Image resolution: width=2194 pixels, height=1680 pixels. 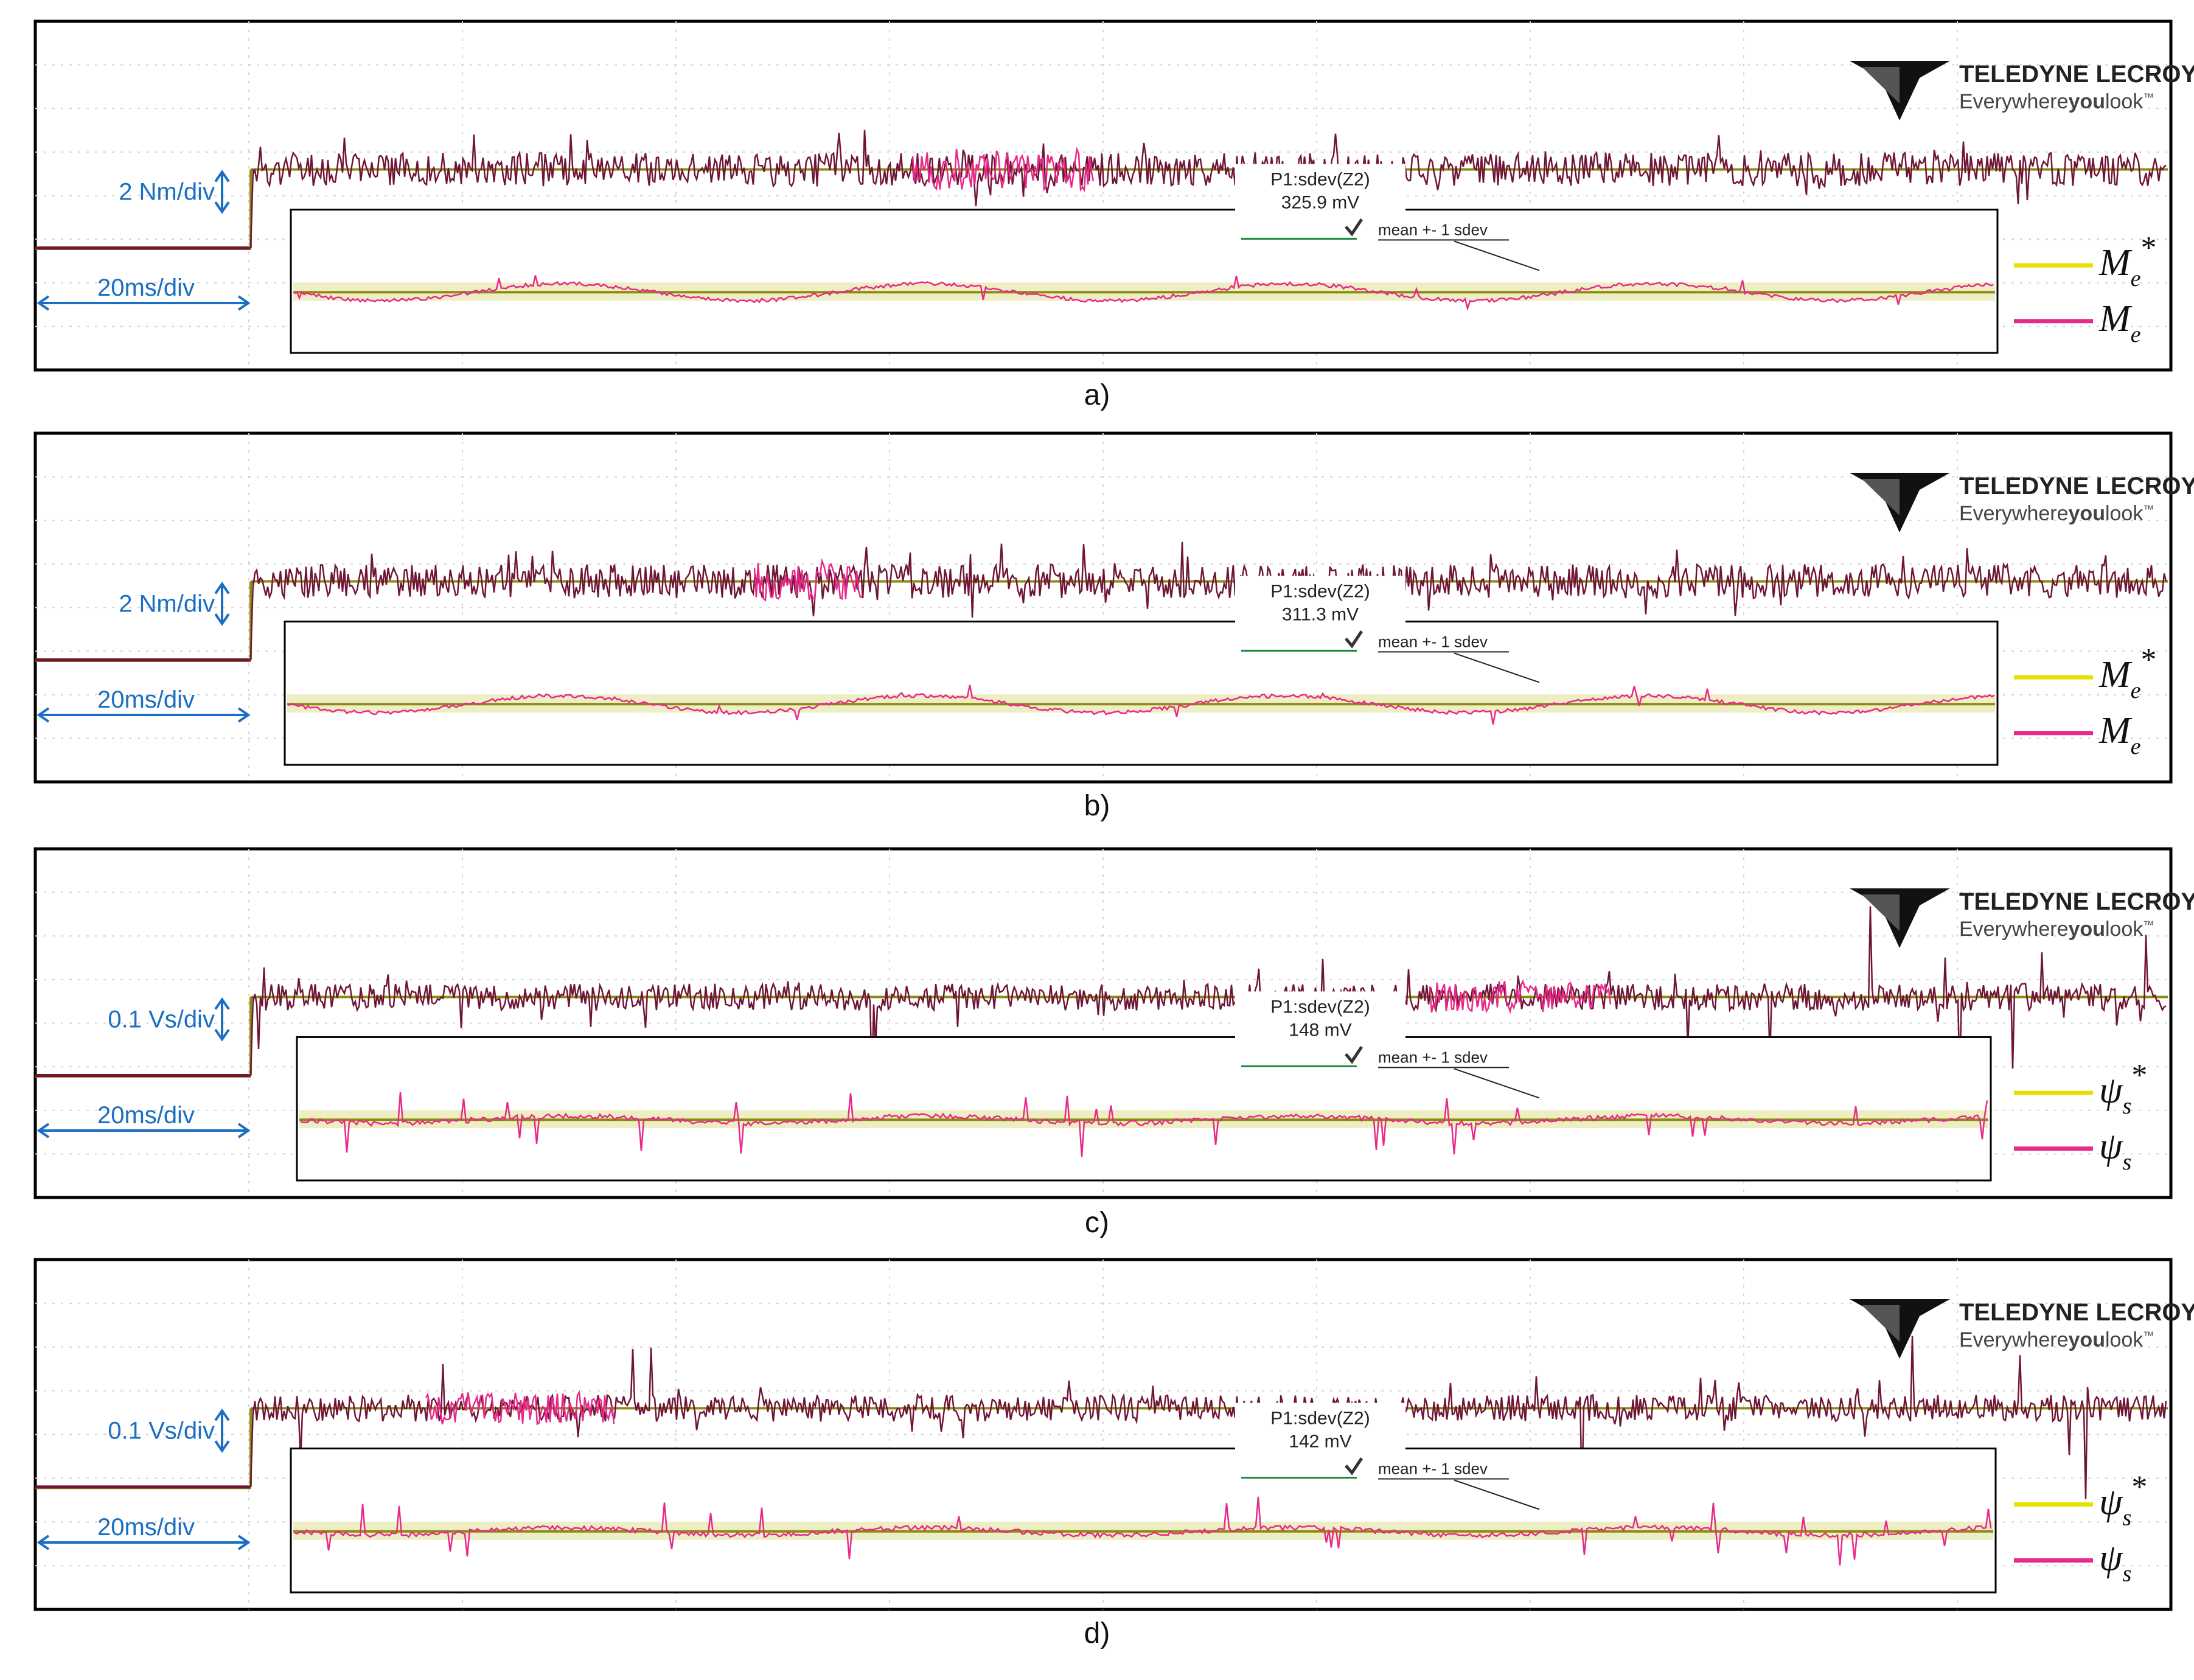 I want to click on teledyne-lecroy-logo: TELEDYNE LECROY Everywhereyoulook™, so click(x=2022, y=918).